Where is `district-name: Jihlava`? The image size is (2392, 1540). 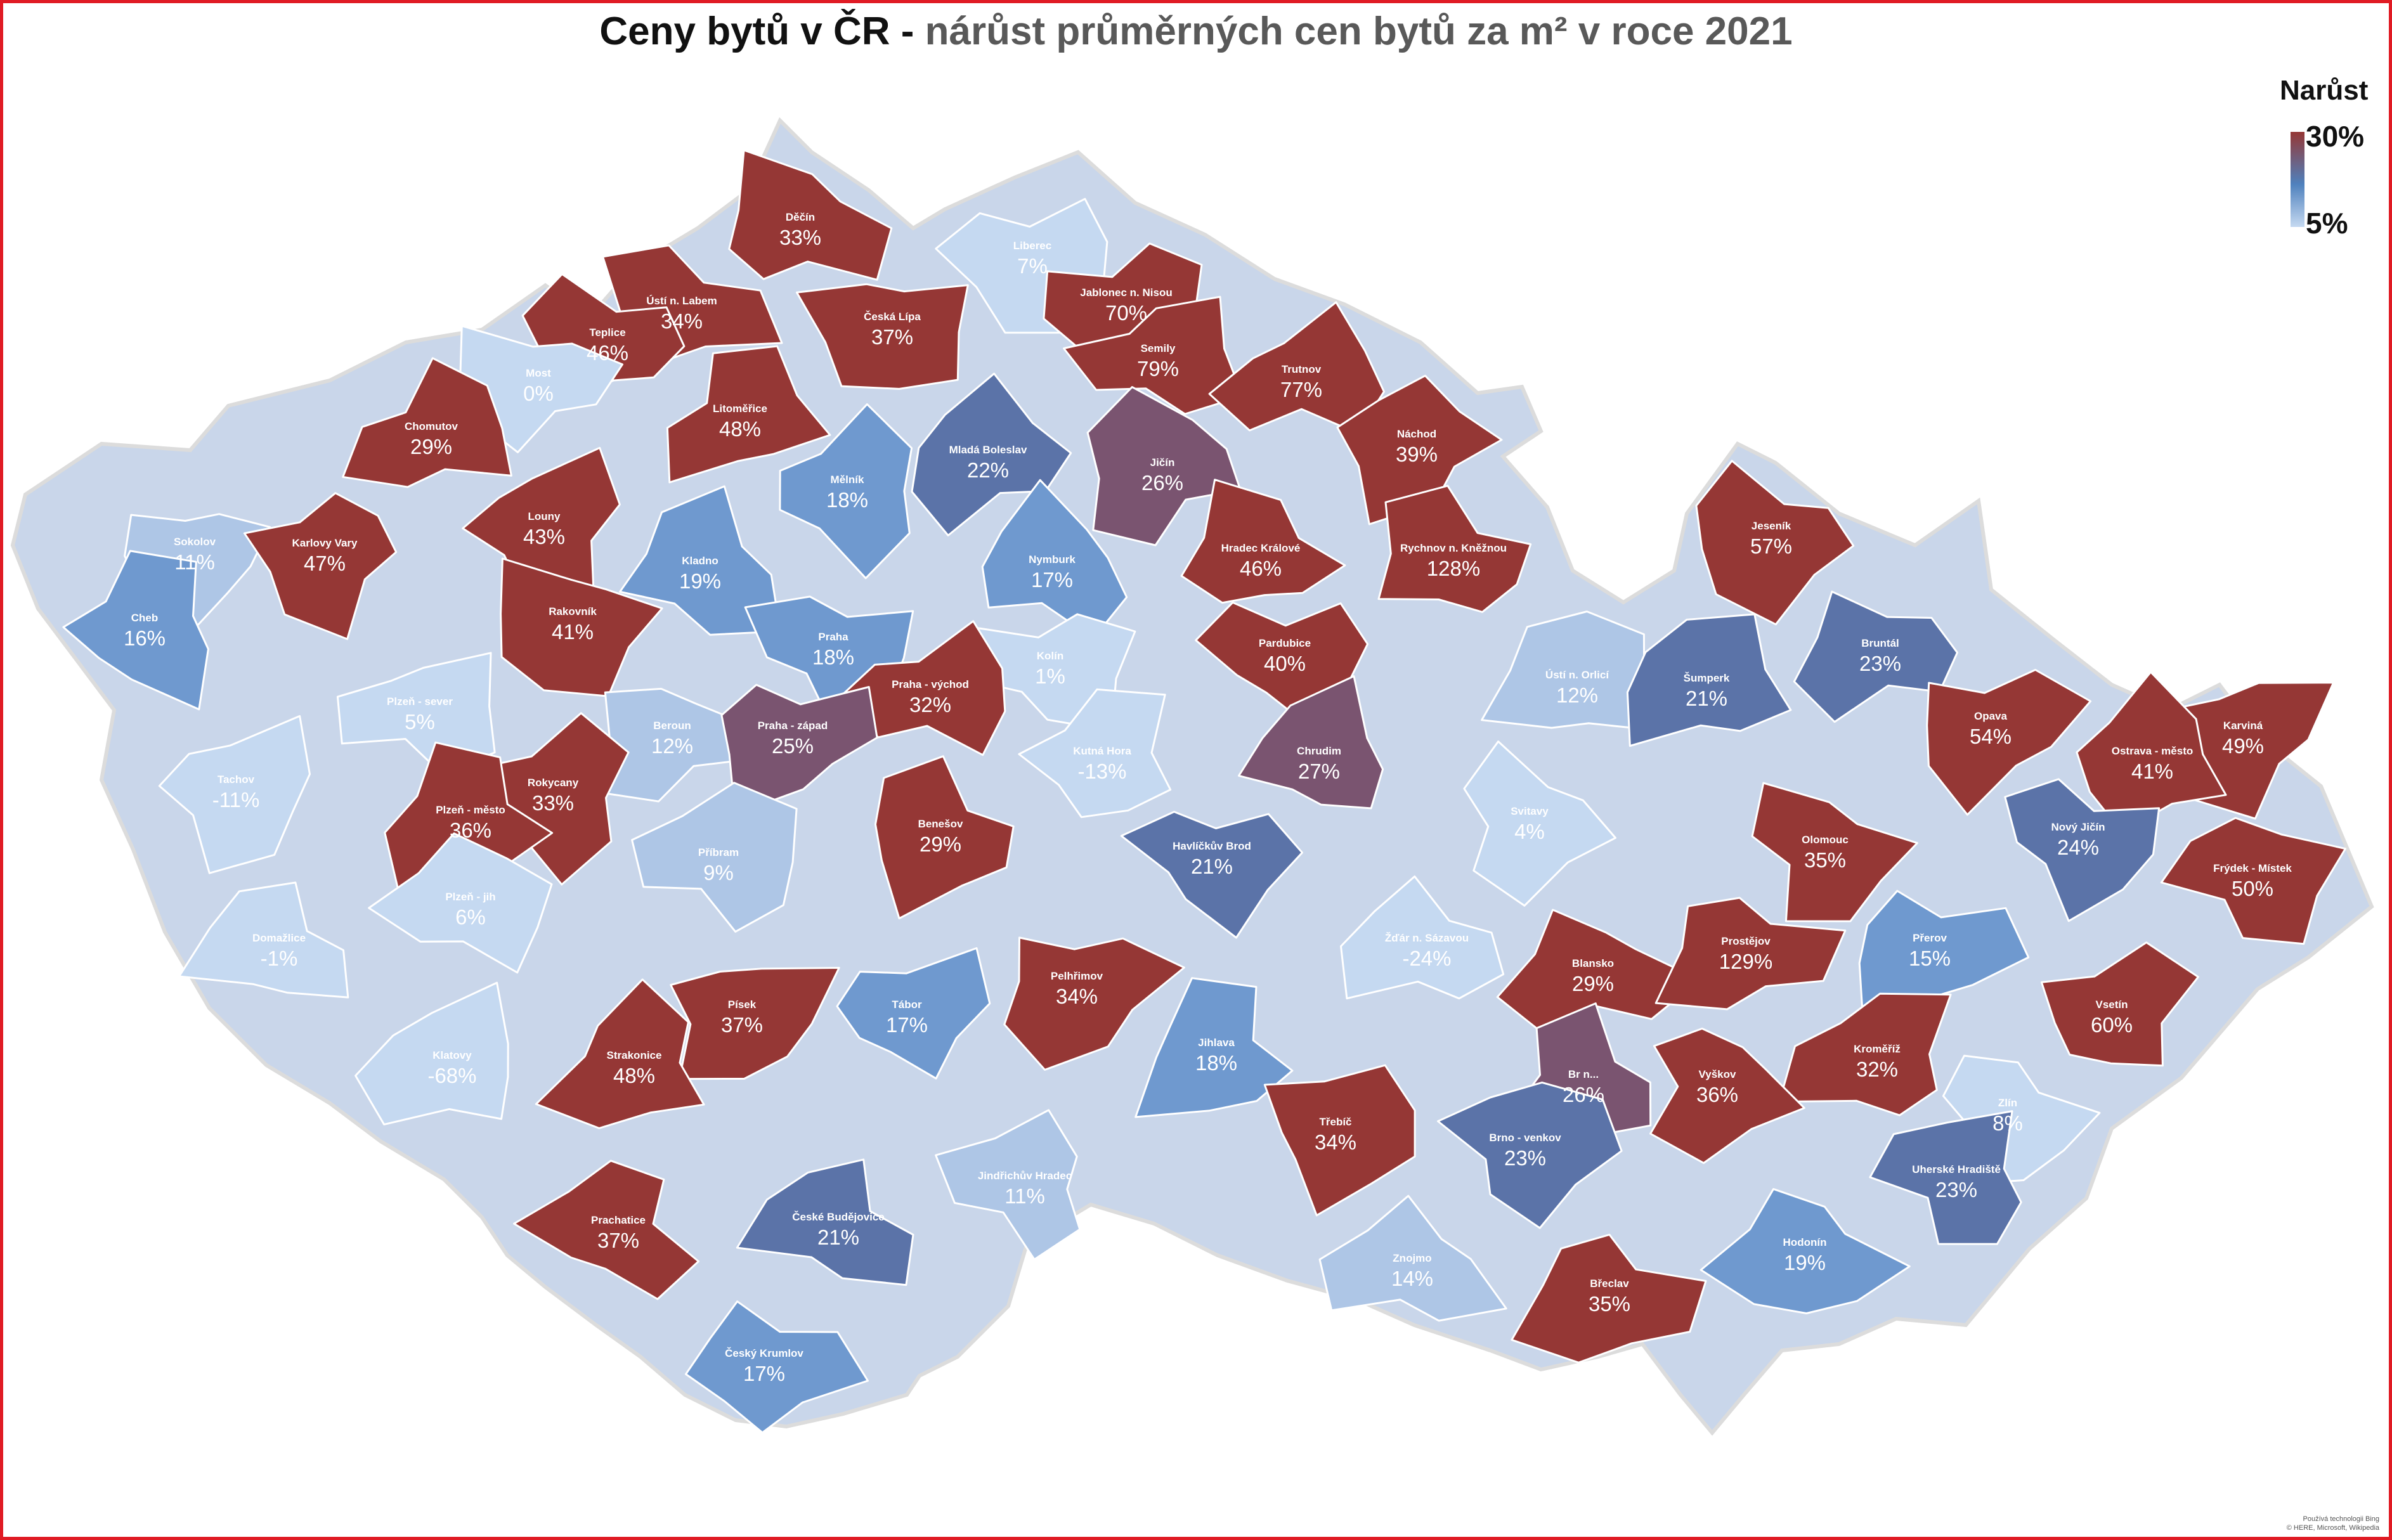
district-name: Jihlava is located at coordinates (1216, 1043).